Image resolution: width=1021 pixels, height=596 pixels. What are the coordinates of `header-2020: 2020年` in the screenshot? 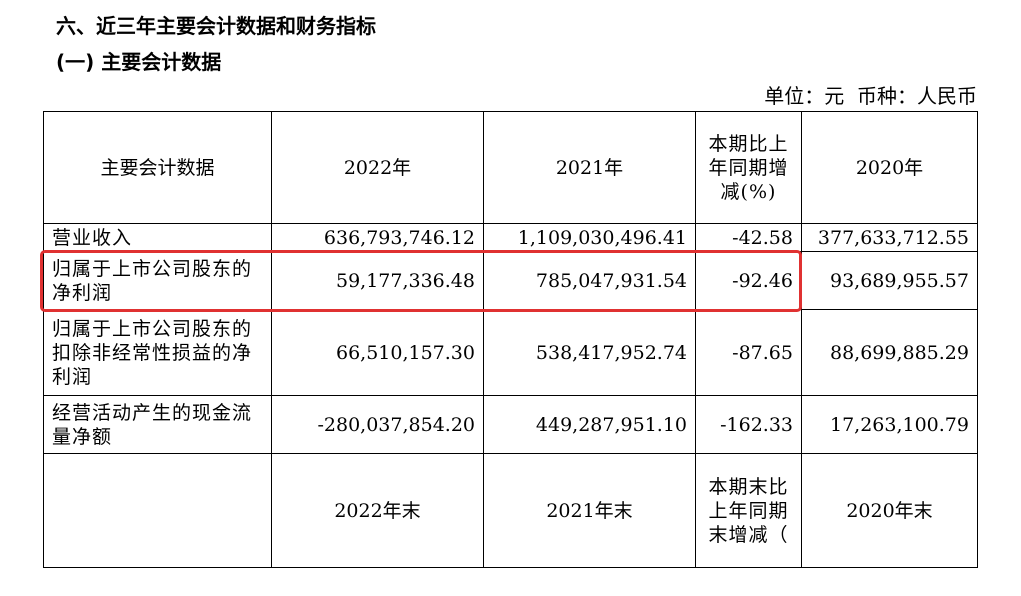 It's located at (889, 167).